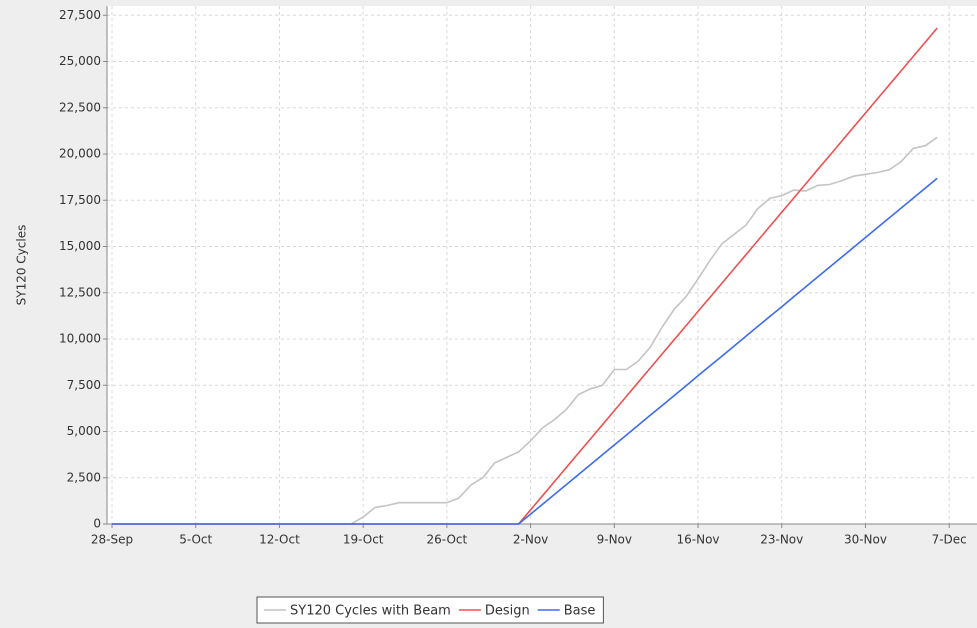 The height and width of the screenshot is (628, 977). What do you see at coordinates (84, 477) in the screenshot?
I see `y-tick-label: 2,500` at bounding box center [84, 477].